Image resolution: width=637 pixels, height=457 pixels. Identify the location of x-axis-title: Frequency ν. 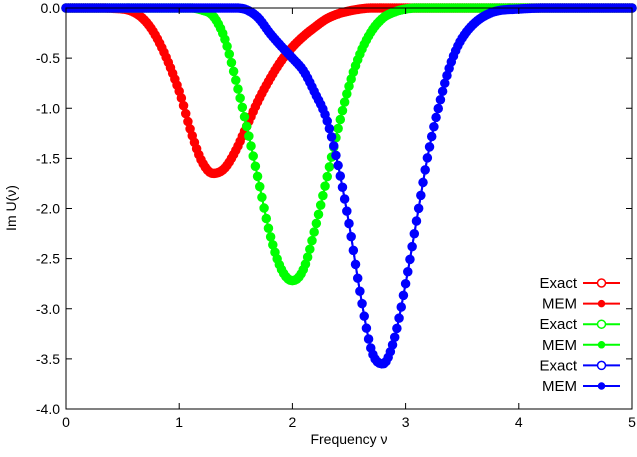
(348, 439).